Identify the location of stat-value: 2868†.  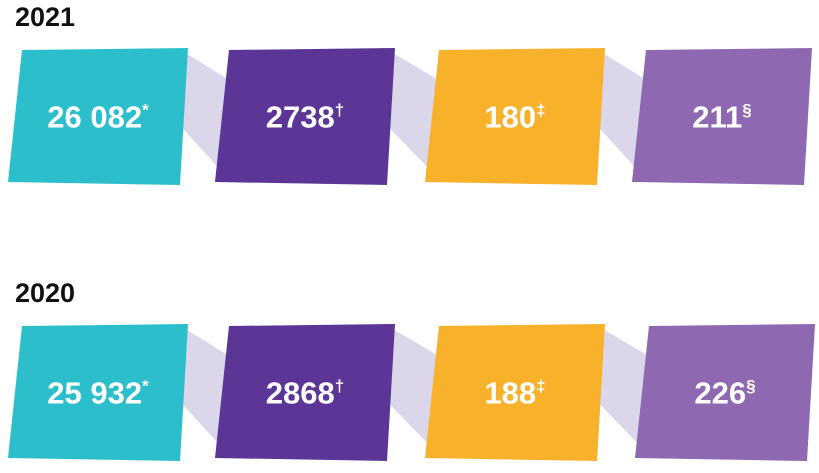
(305, 393).